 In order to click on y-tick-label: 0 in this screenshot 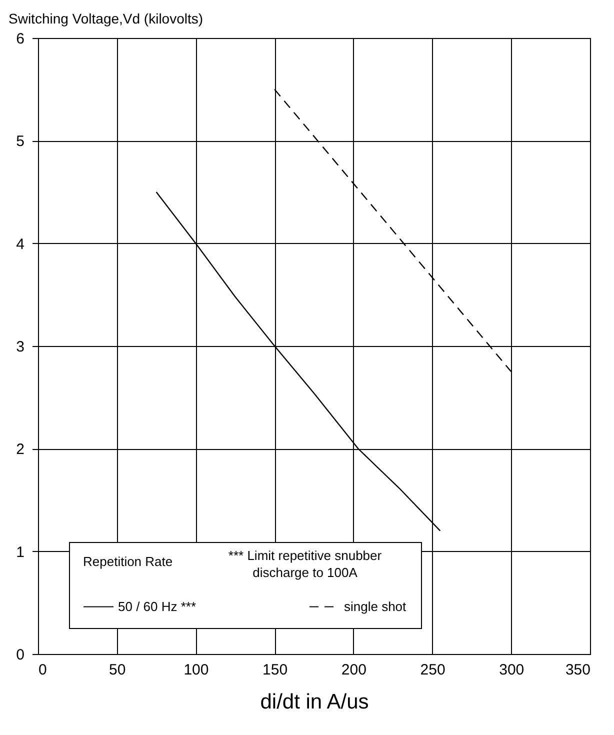, I will do `click(20, 655)`.